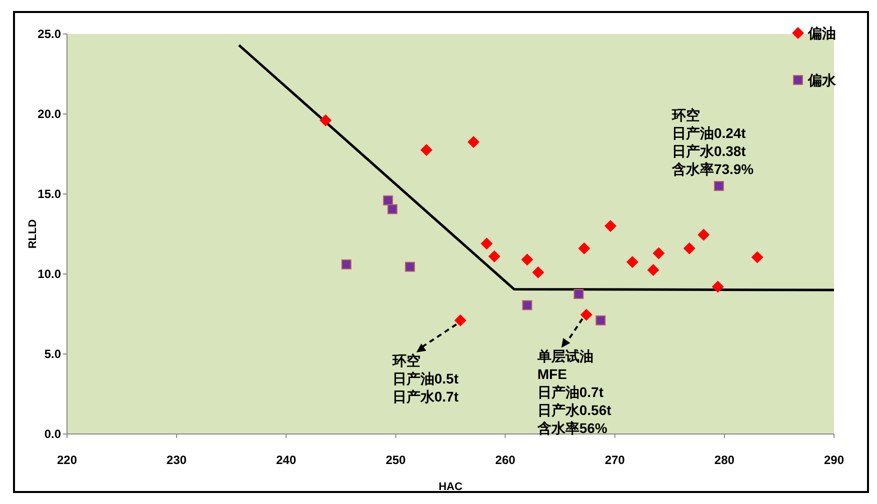  Describe the element at coordinates (572, 428) in the screenshot. I see `annotation: 含水率56%` at that location.